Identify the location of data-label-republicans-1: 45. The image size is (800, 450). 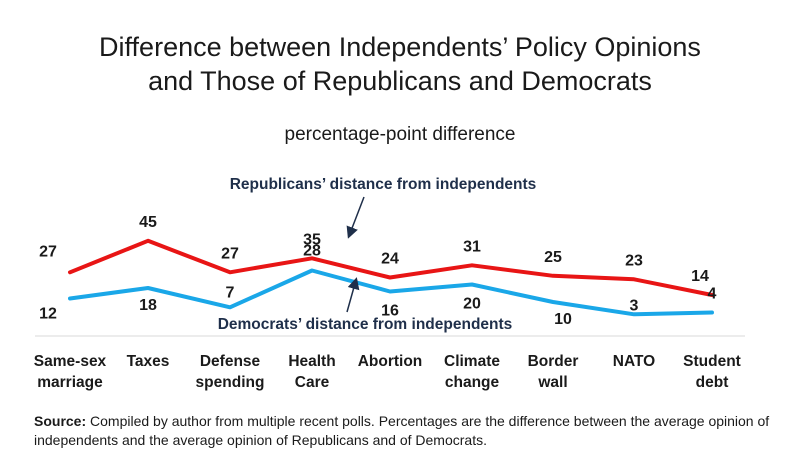
(148, 222).